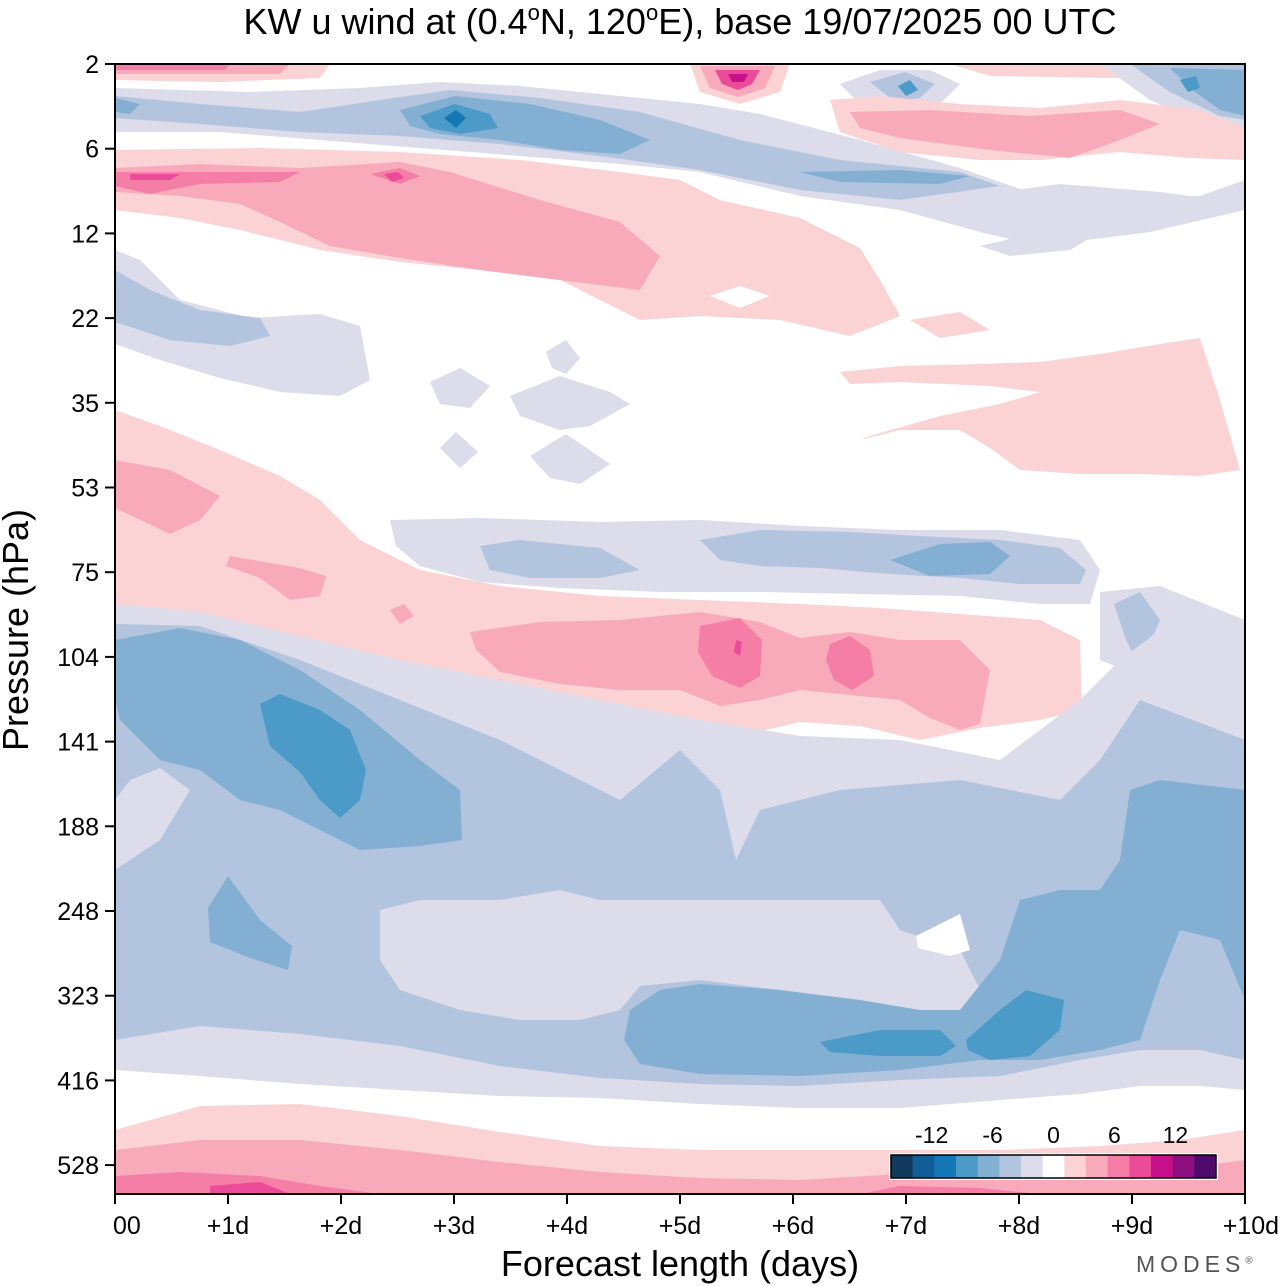 The image size is (1280, 1286). Describe the element at coordinates (542, 140) in the screenshot. I see `band-upper-negative-core` at that location.